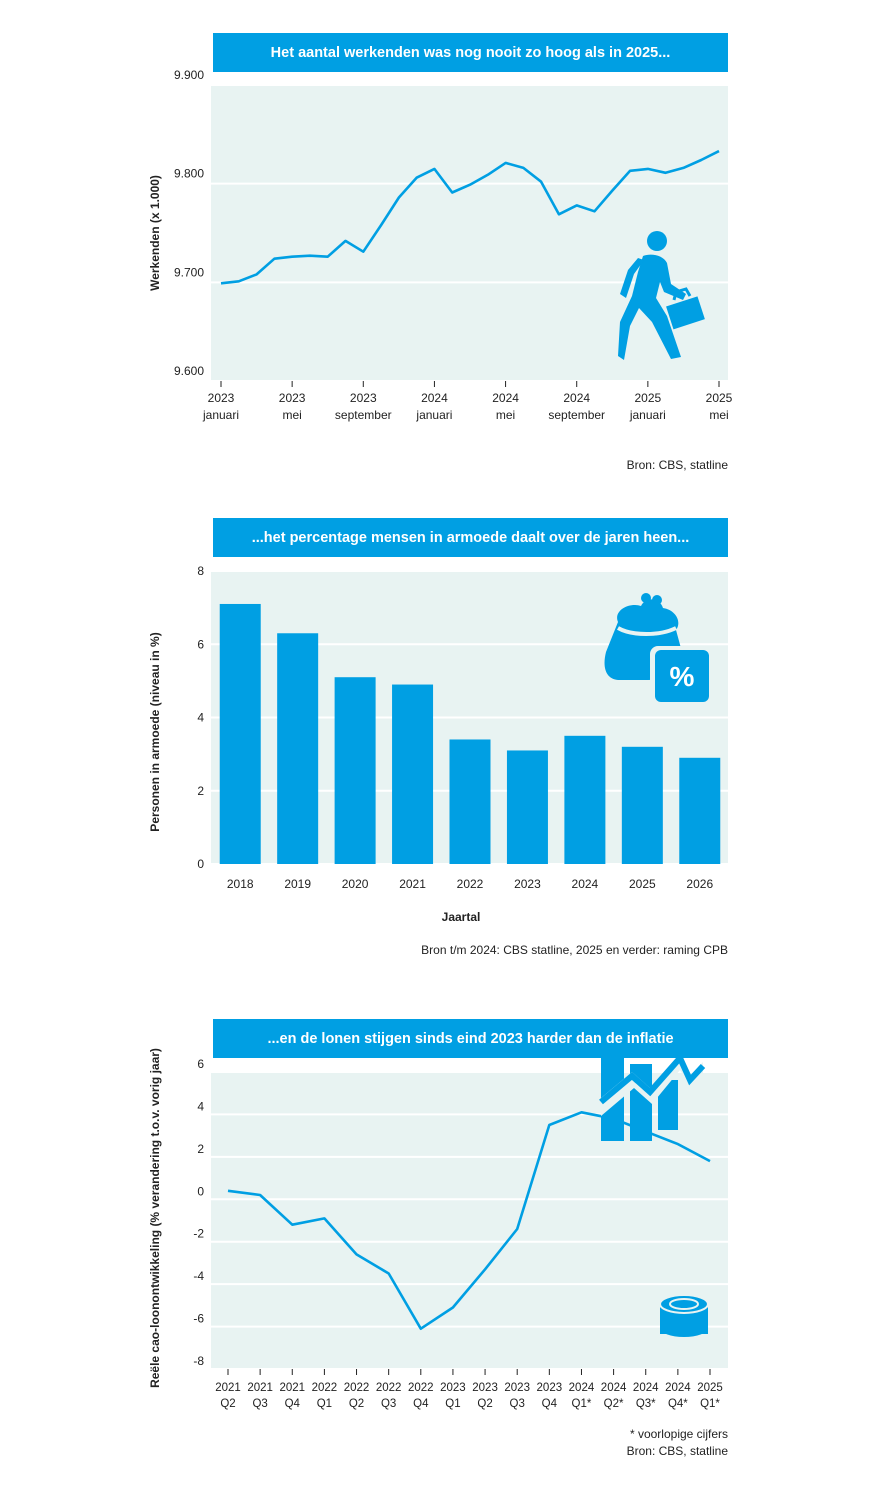 Image resolution: width=892 pixels, height=1488 pixels. What do you see at coordinates (461, 917) in the screenshot?
I see `chart2-x-axis-label: Jaartal` at bounding box center [461, 917].